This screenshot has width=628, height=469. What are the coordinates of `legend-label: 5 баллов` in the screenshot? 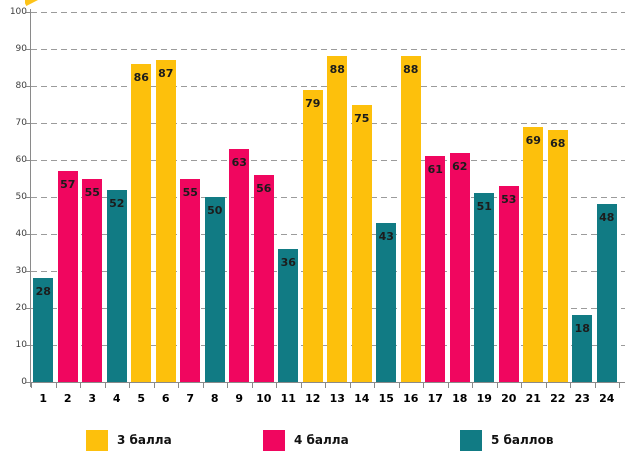 It's located at (522, 440).